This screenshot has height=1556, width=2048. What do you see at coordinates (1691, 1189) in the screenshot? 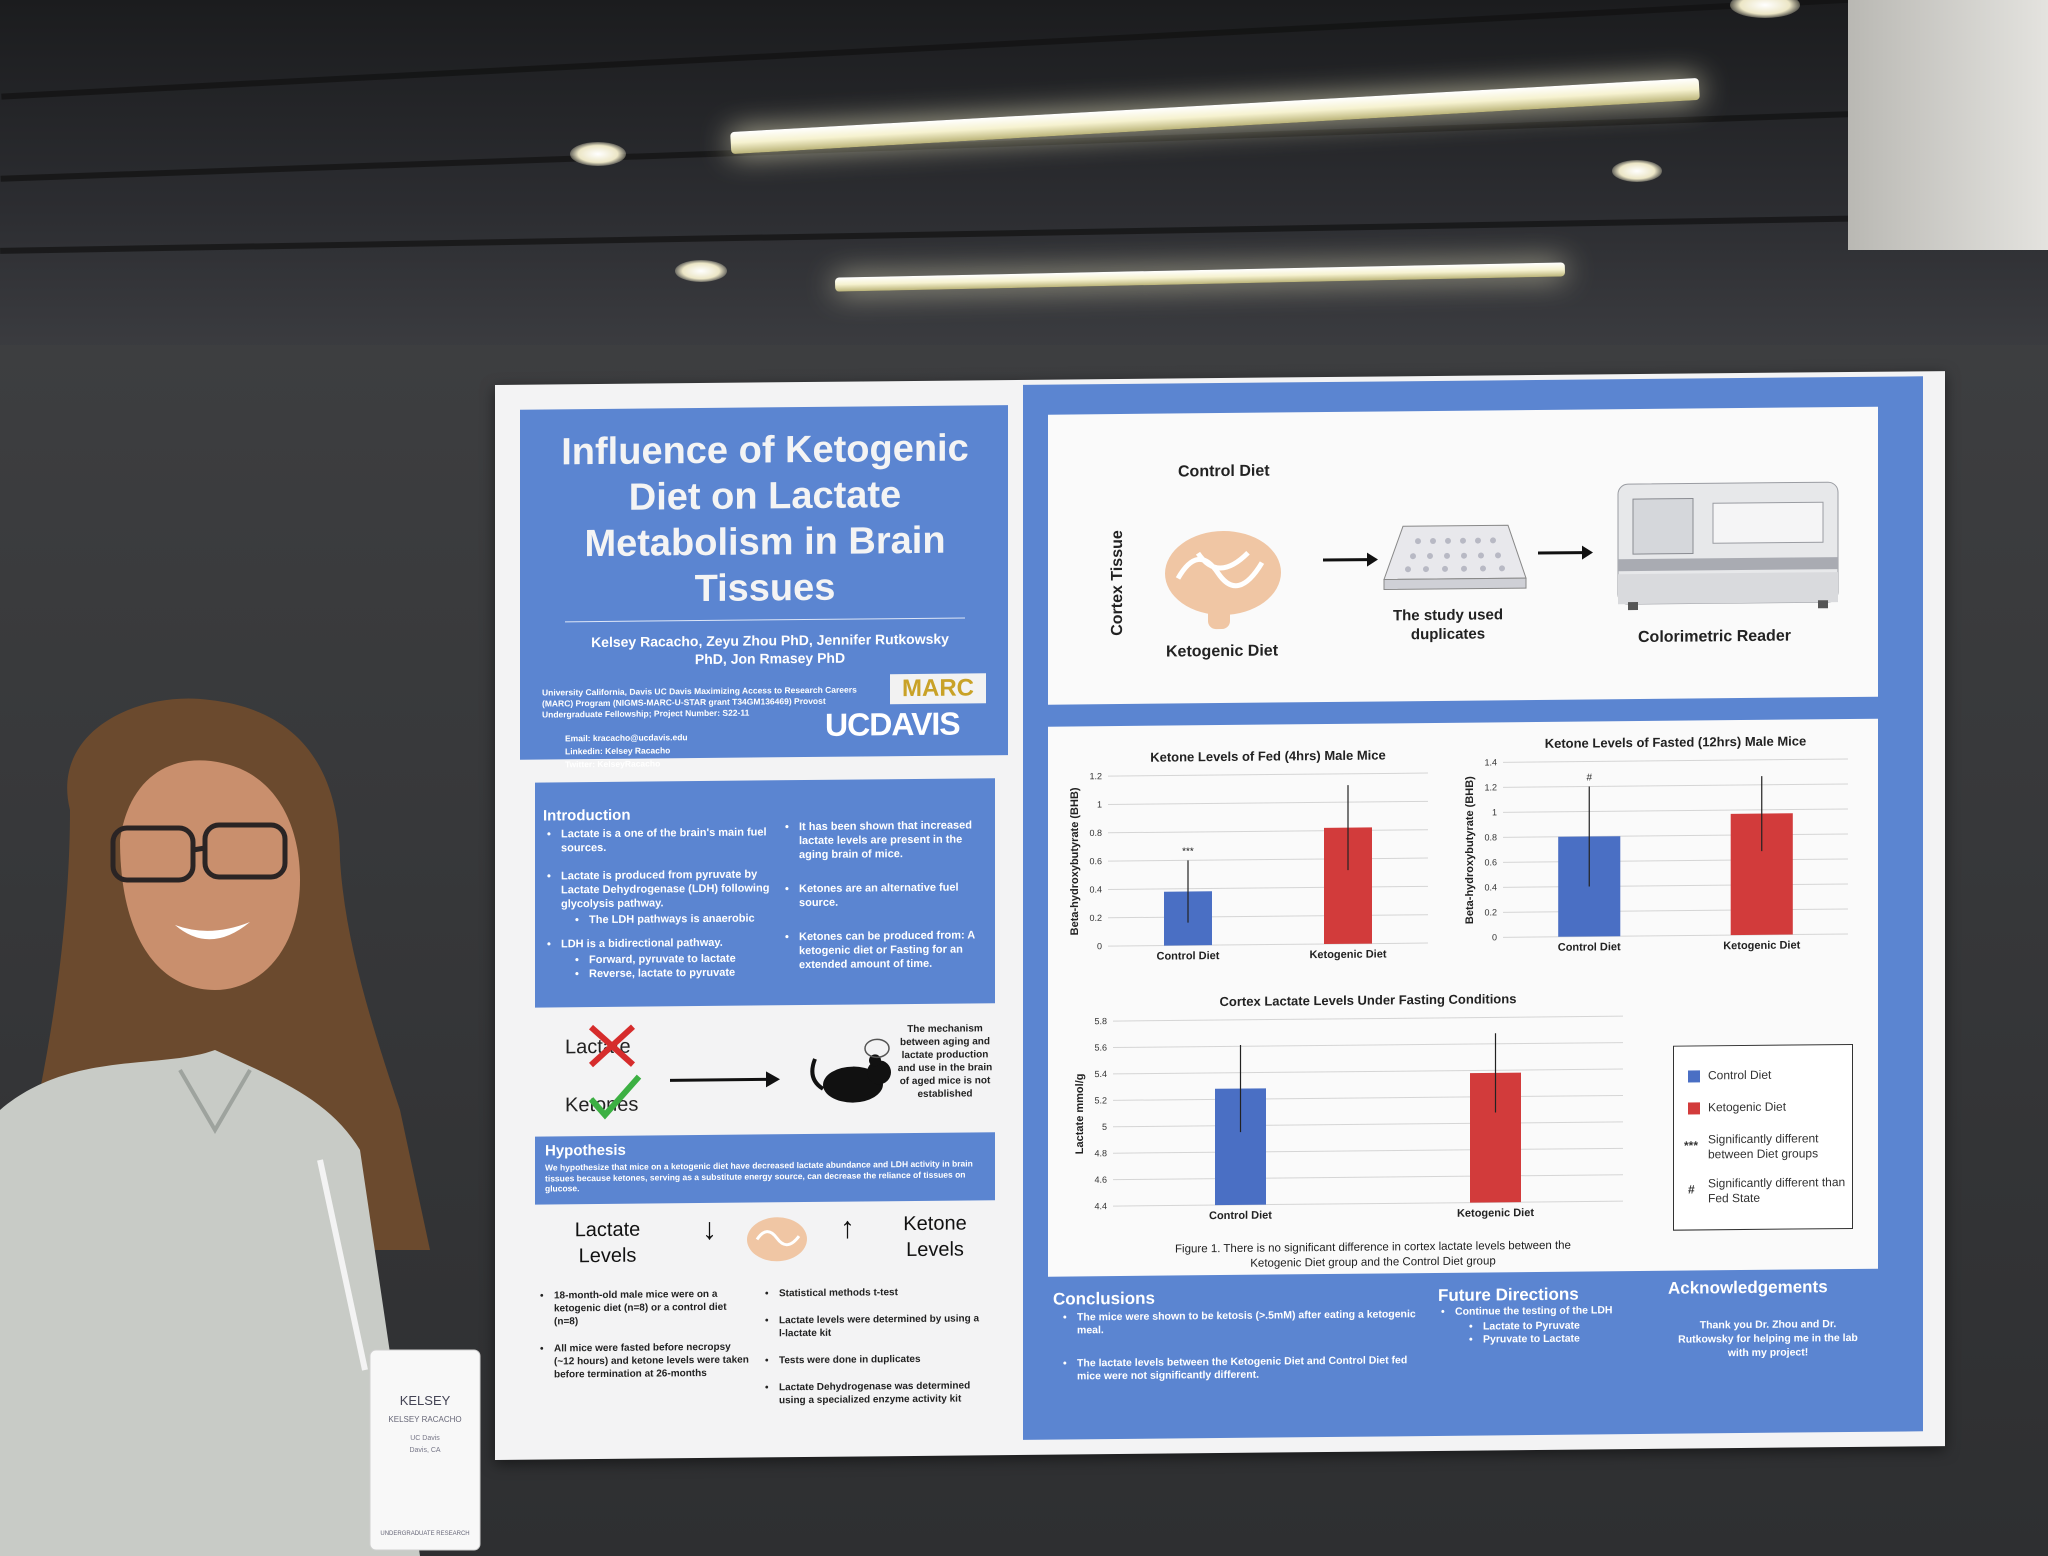
I see `legend-sig2-mark: #` at bounding box center [1691, 1189].